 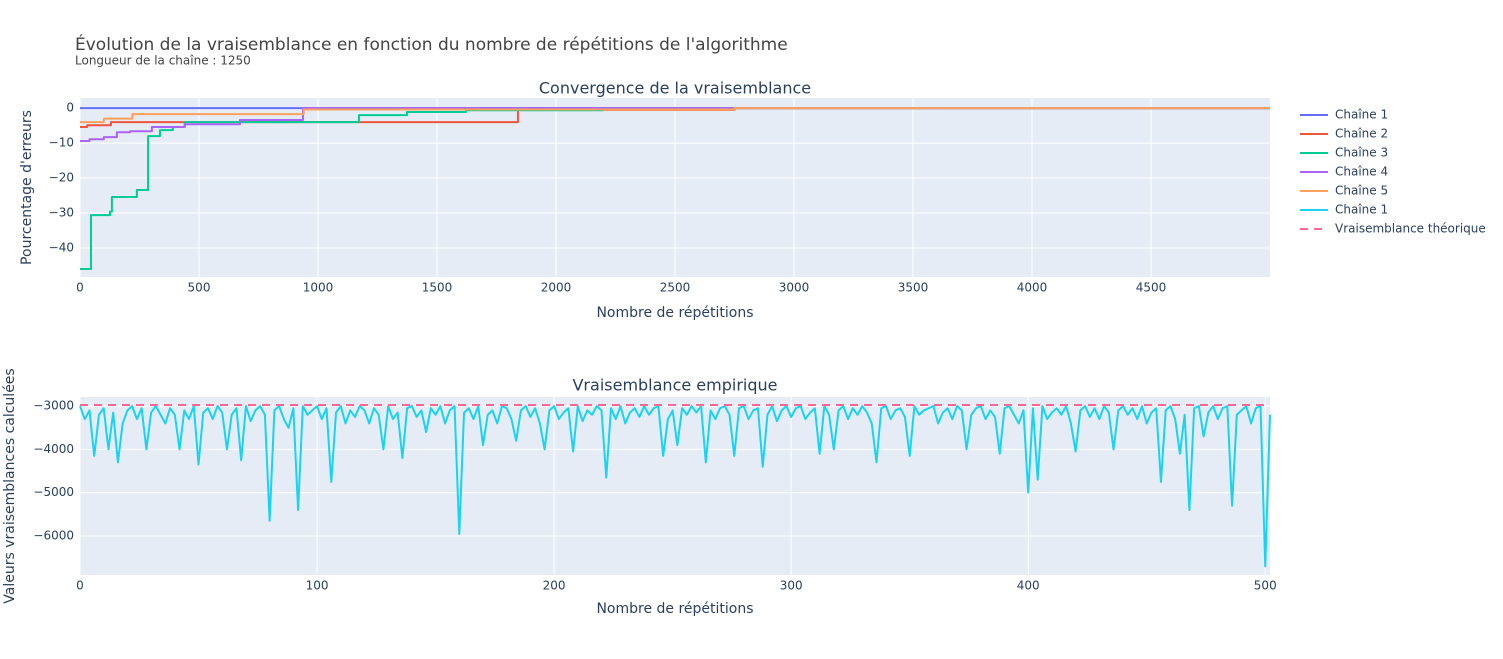 I want to click on x-tick-label: 4000, so click(x=1032, y=288).